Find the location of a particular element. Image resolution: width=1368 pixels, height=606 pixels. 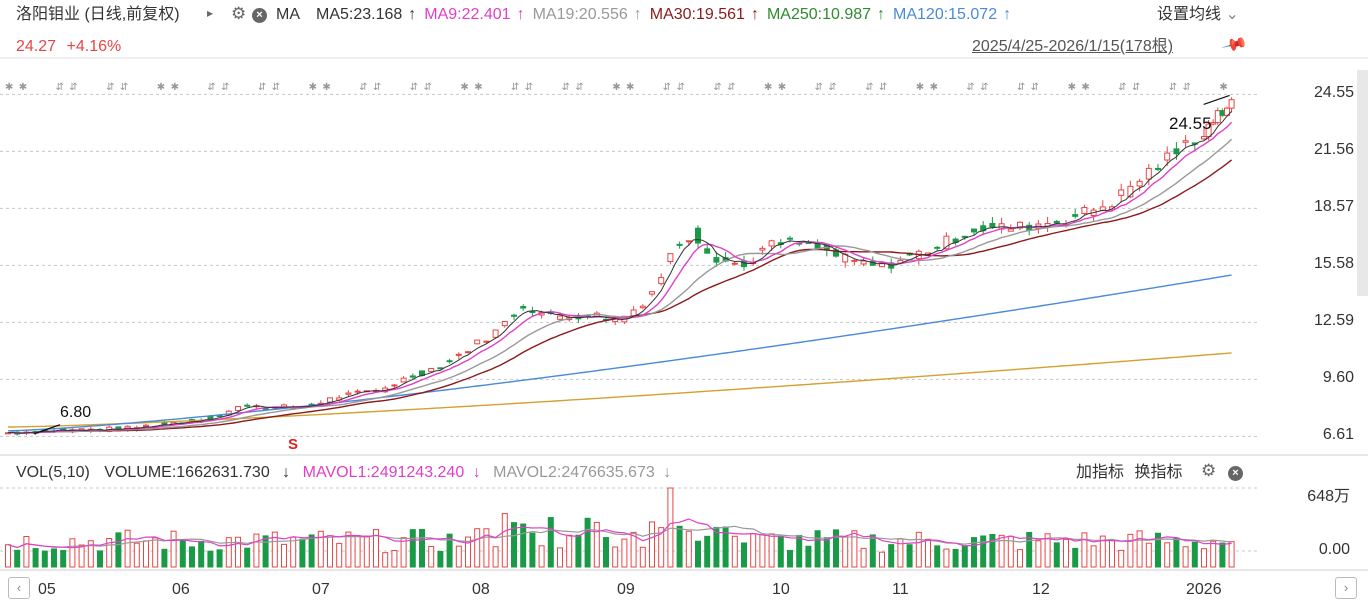

mavol1-value: MAVOL1:2491243.240 is located at coordinates (383, 472).